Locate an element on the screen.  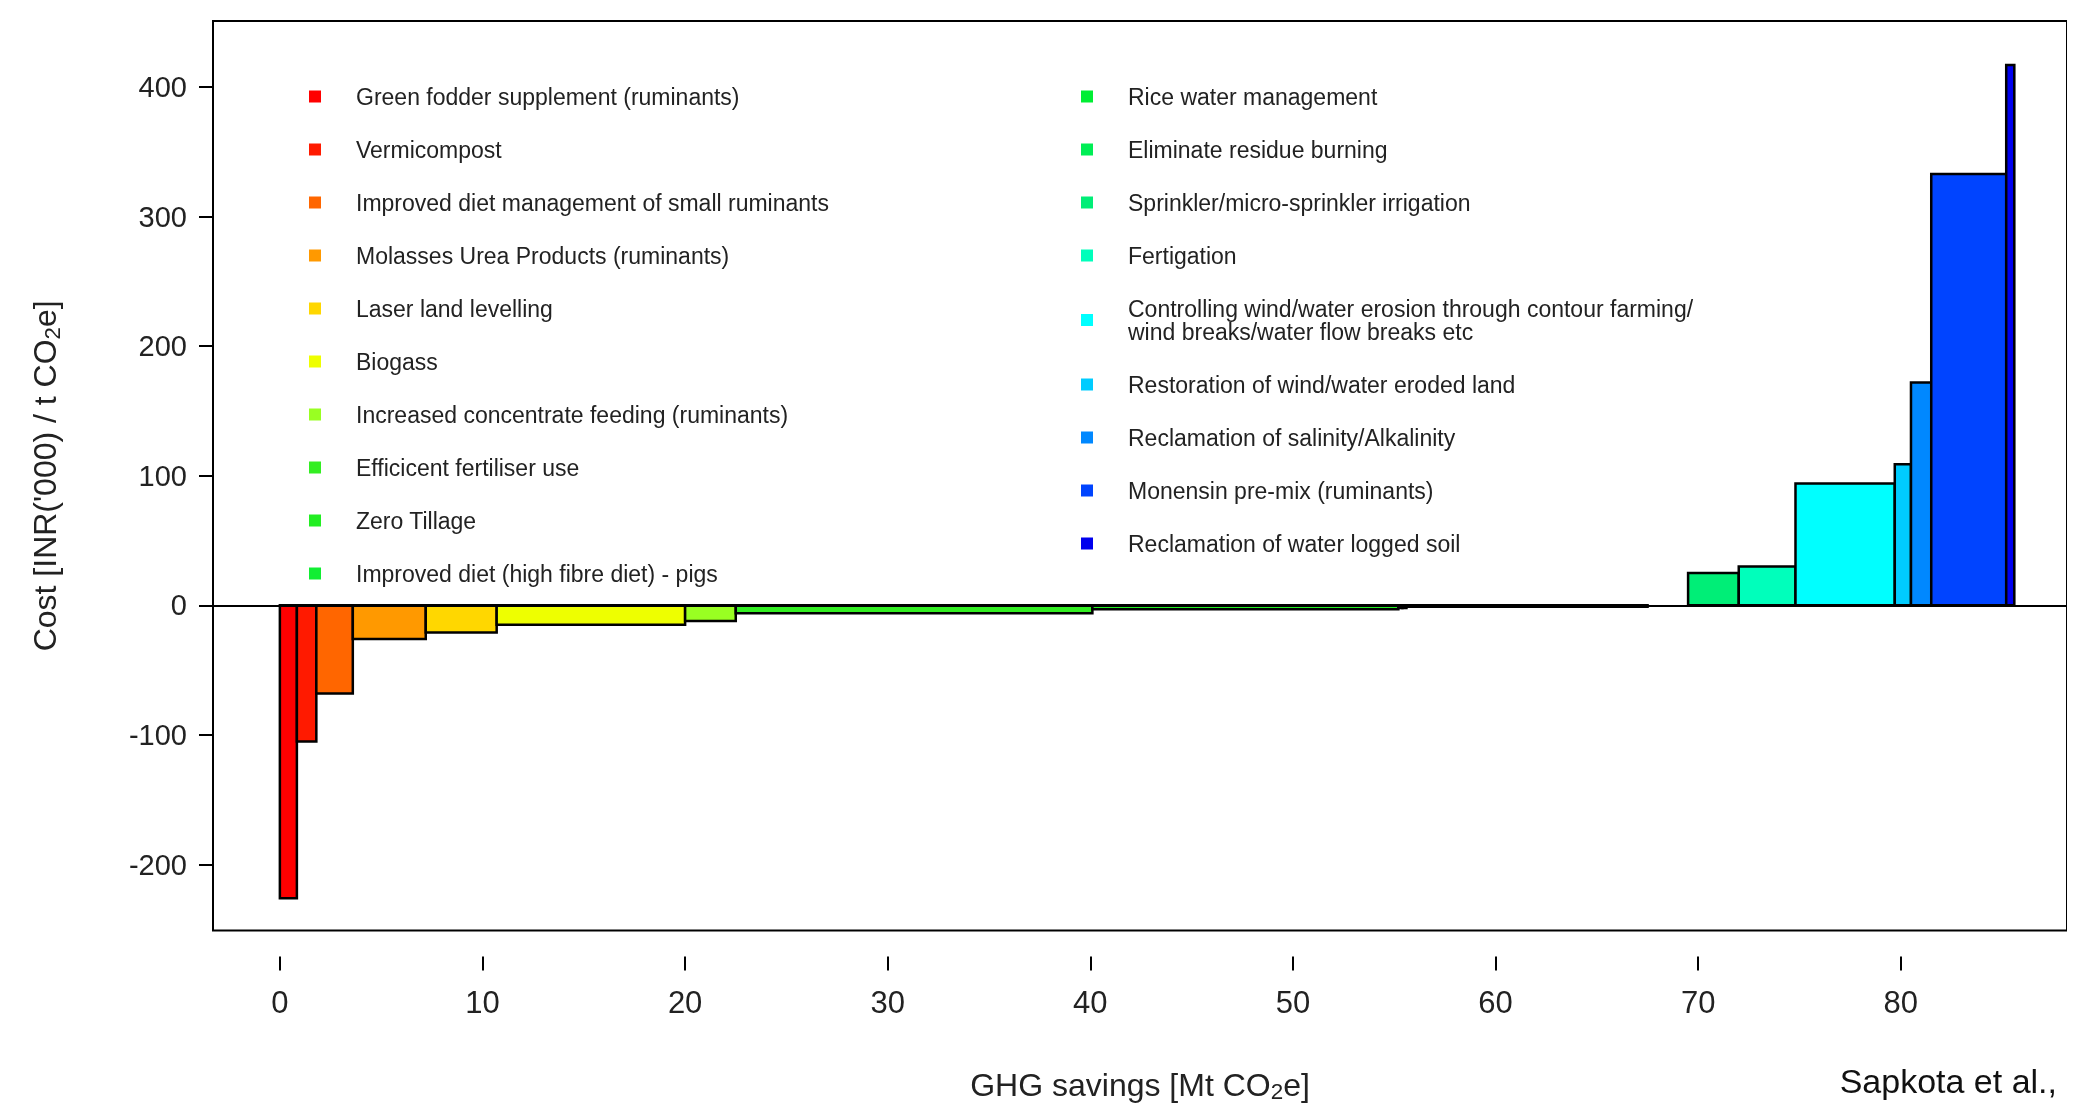
legend-label: Eliminate residue burning is located at coordinates (1258, 149).